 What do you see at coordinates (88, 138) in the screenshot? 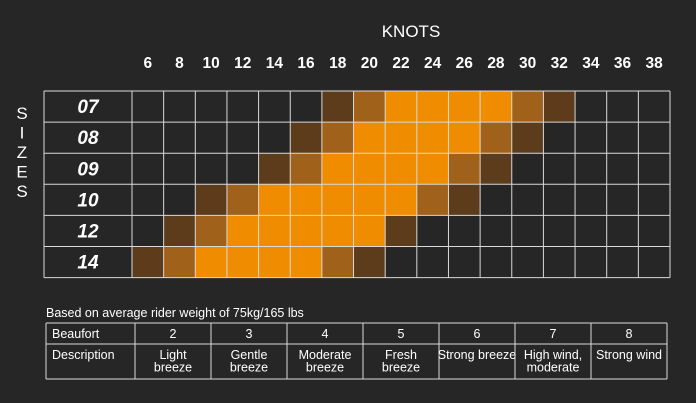
I see `y-tick-label: 08` at bounding box center [88, 138].